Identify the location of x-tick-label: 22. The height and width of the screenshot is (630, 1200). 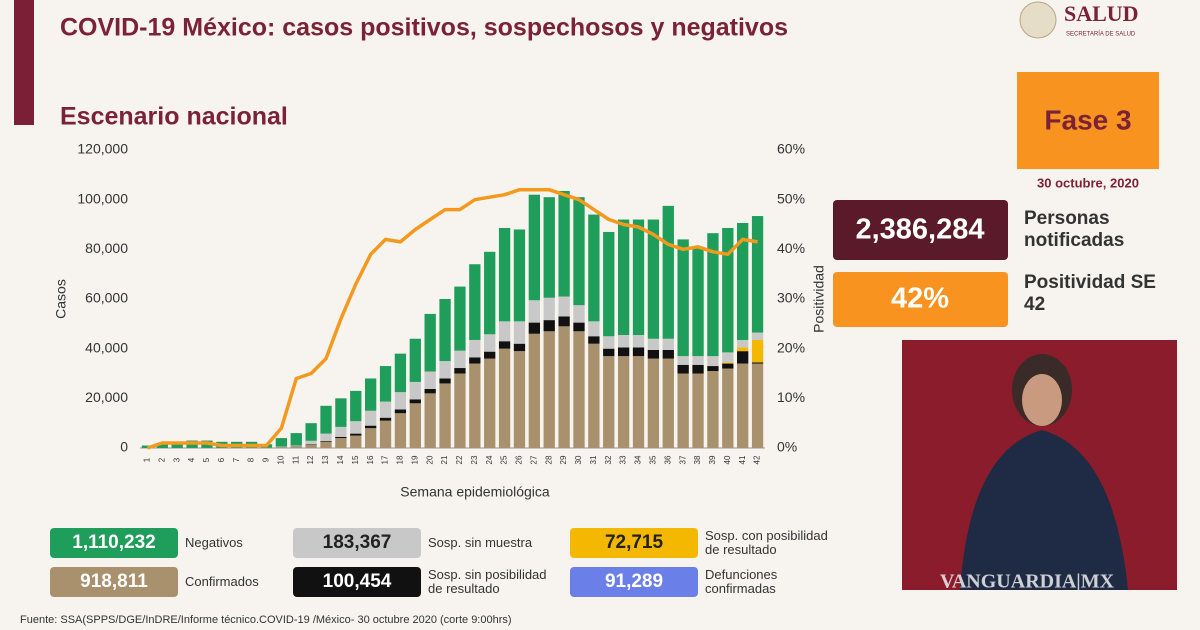
(459, 459).